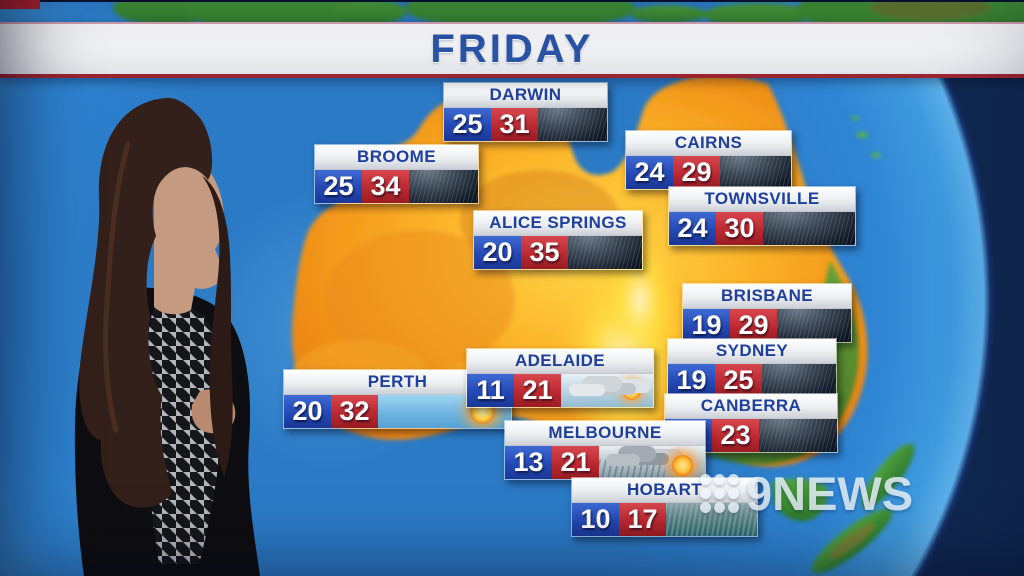  What do you see at coordinates (735, 435) in the screenshot?
I see `max-temp: 23` at bounding box center [735, 435].